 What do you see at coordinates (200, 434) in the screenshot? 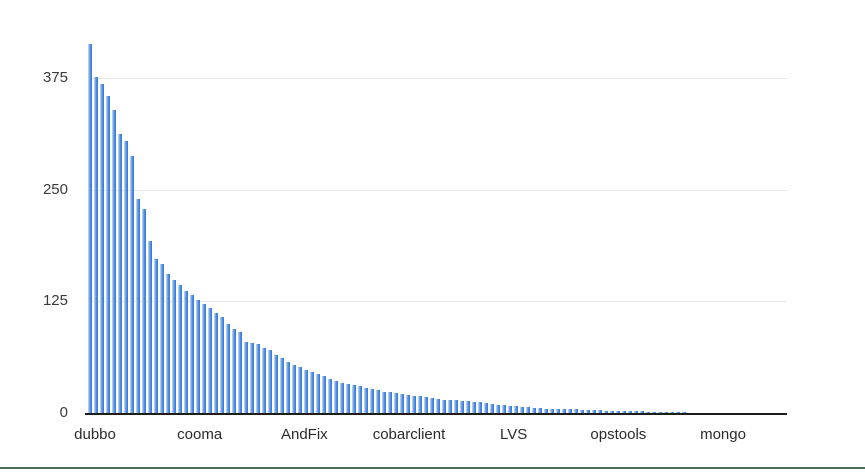
I see `x-axis-tick-label-cooma: cooma` at bounding box center [200, 434].